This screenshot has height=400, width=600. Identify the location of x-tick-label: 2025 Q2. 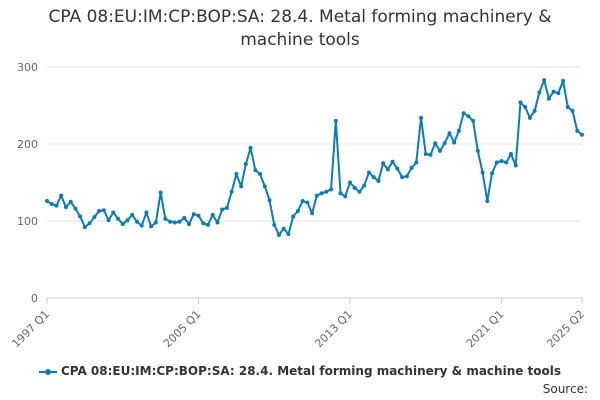
(565, 329).